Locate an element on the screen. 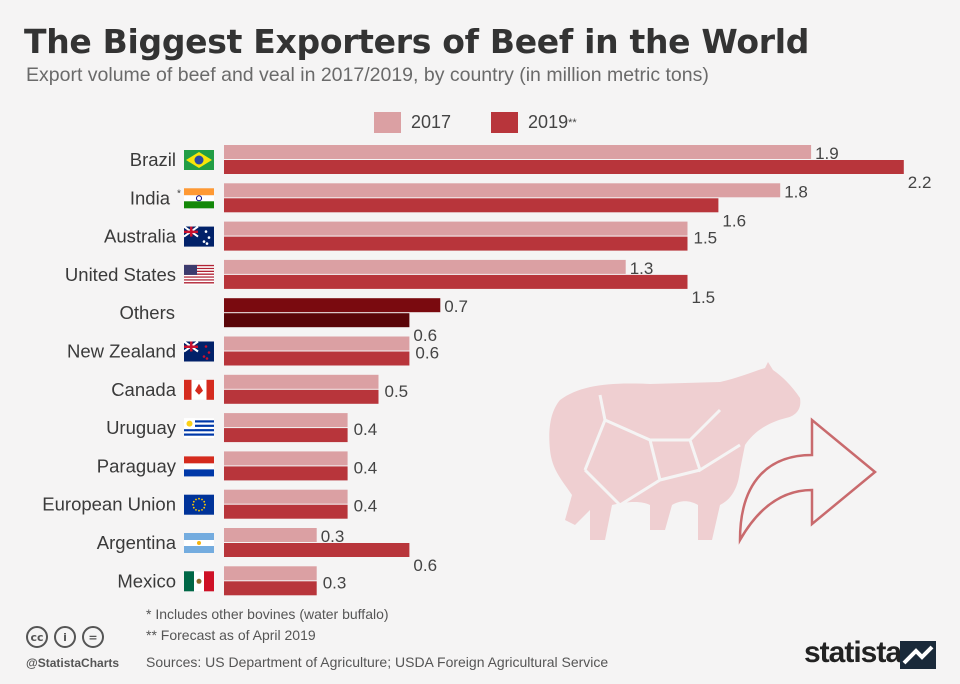 The height and width of the screenshot is (684, 960). twitter-handle: @StatistaCharts is located at coordinates (73, 663).